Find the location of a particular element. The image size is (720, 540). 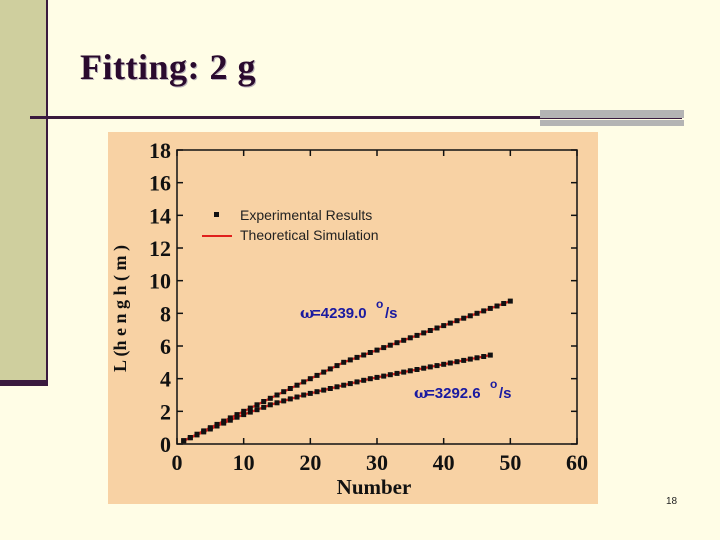

annotation-lower-unit: /s is located at coordinates (505, 393).